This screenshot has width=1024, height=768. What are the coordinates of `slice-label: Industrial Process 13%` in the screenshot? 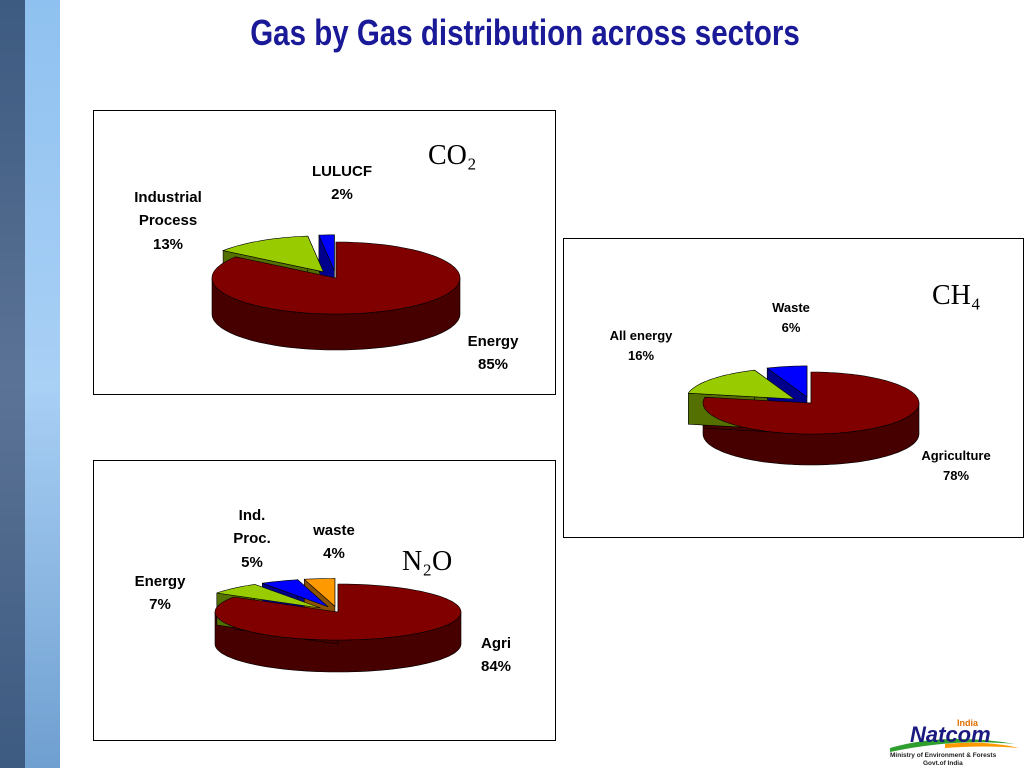 It's located at (168, 221).